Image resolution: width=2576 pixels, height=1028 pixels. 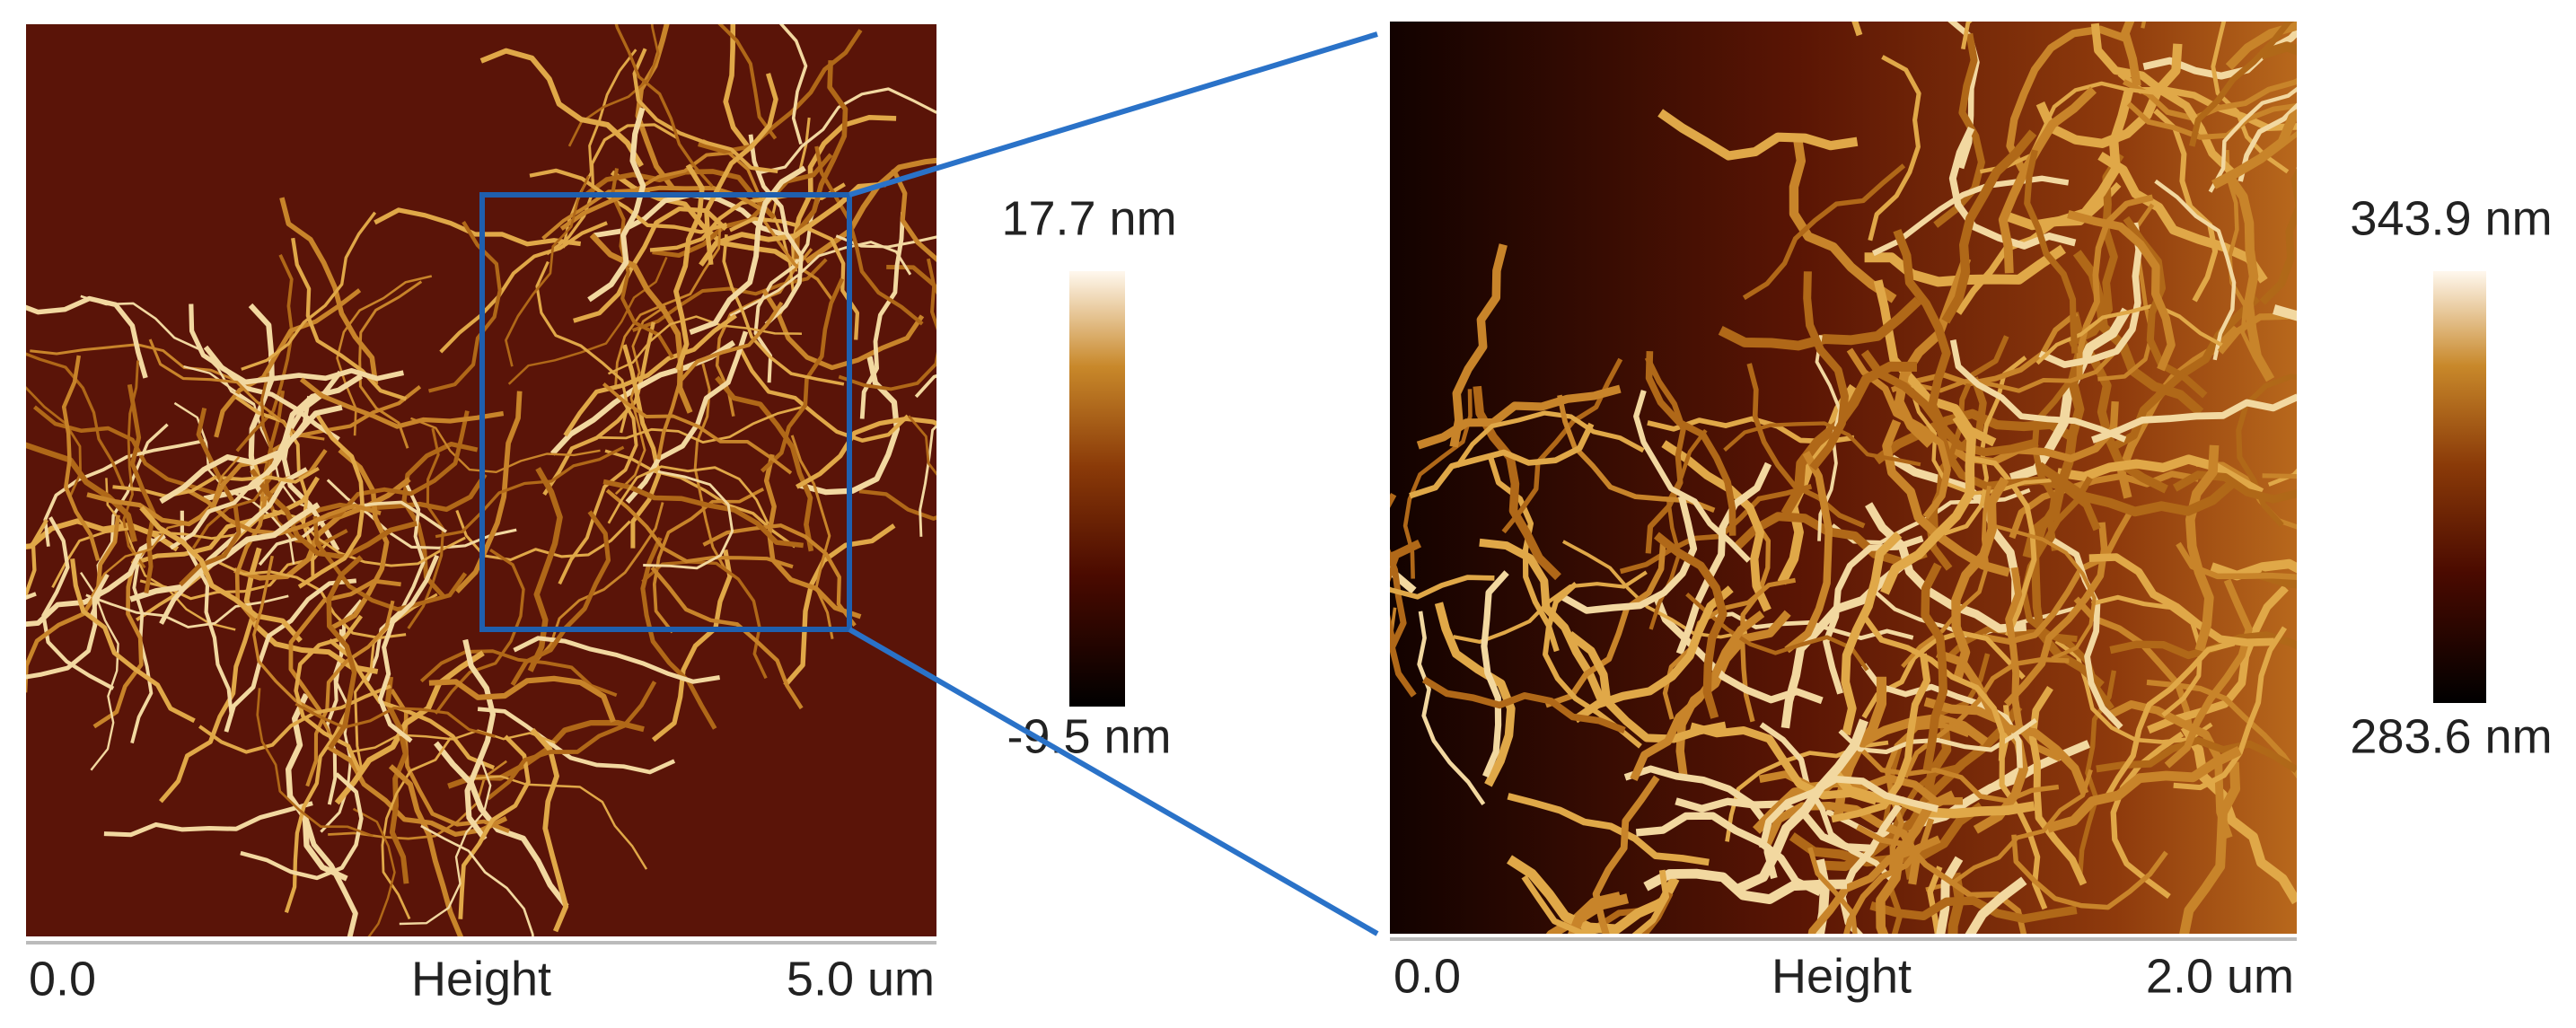 I want to click on connector, so click(x=1113, y=781).